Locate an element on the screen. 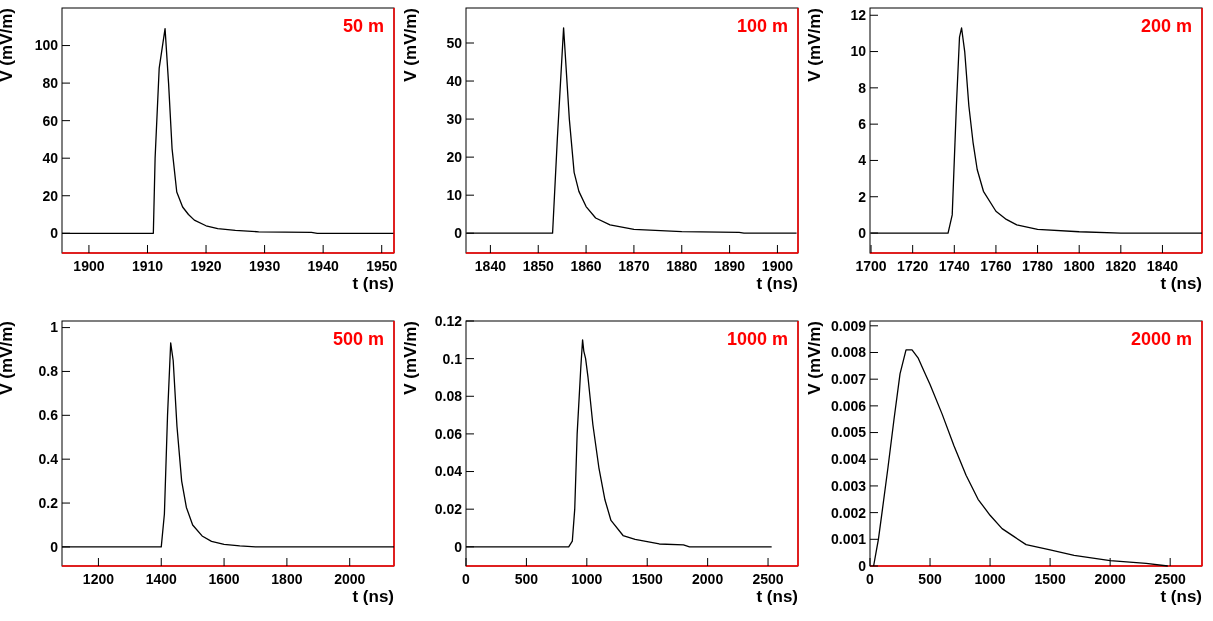  x-tick-label: 1920 is located at coordinates (206, 266).